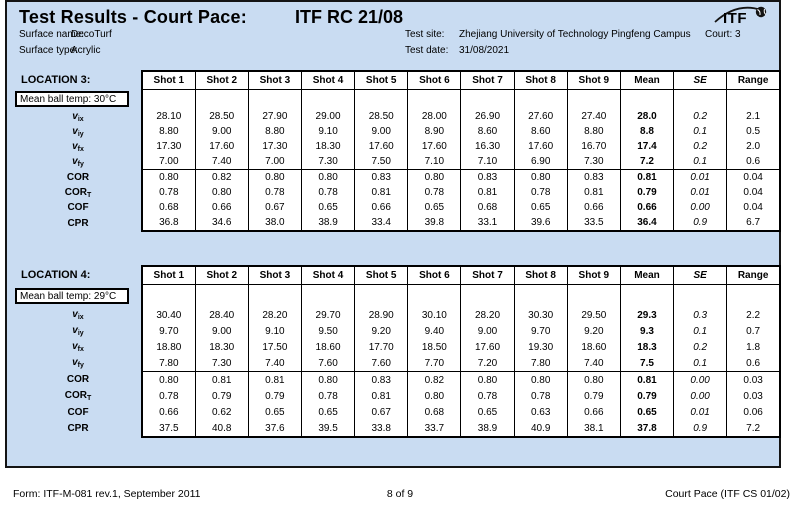 The height and width of the screenshot is (512, 800). I want to click on value-cell: 7.60, so click(328, 363).